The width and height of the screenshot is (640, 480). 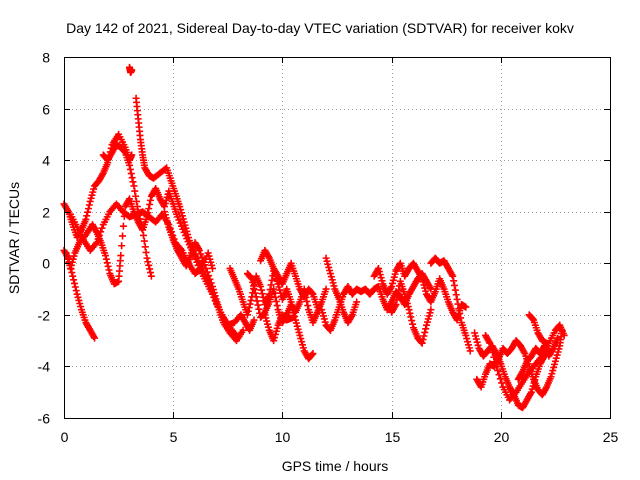 What do you see at coordinates (393, 437) in the screenshot?
I see `x-tick-label: 15` at bounding box center [393, 437].